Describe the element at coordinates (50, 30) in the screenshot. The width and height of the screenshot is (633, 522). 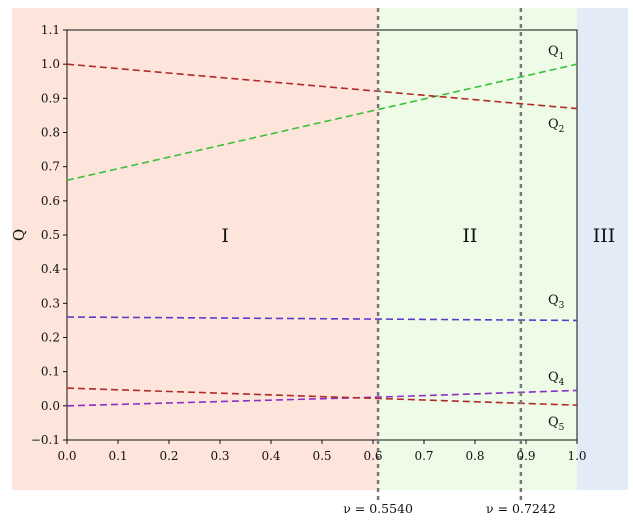
I see `y-tick-label: 1.1` at that location.